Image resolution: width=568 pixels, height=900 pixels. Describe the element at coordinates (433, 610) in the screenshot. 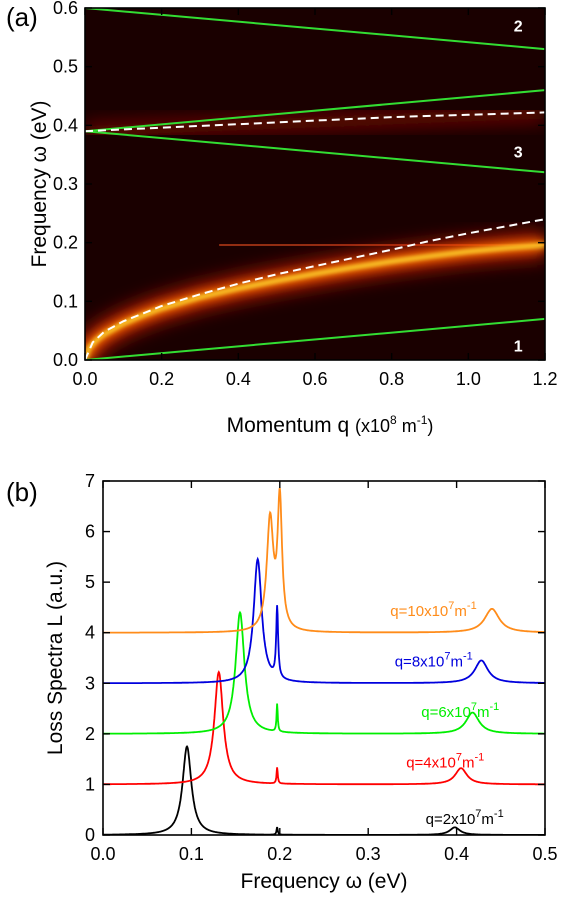

I see `curve-label-5: q=10x107m-1` at that location.